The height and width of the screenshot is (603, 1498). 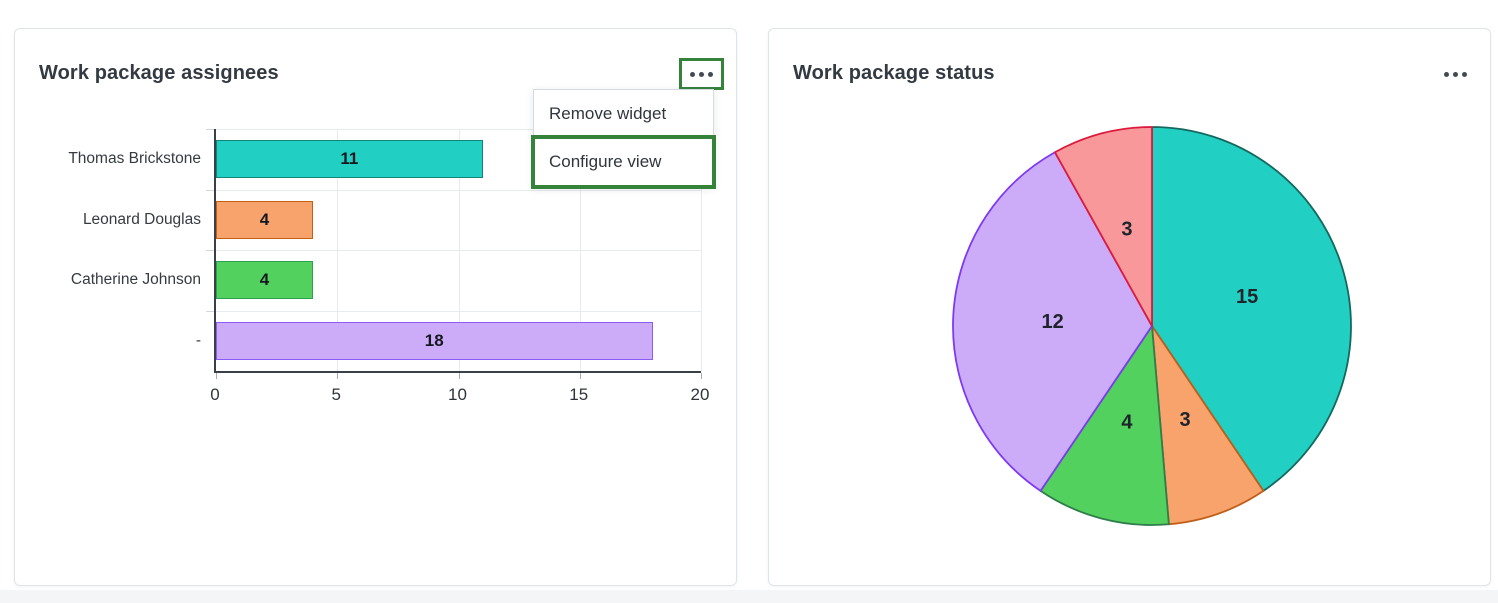 I want to click on bar-chart-plot-area: 11 4 4 18, so click(x=454, y=254).